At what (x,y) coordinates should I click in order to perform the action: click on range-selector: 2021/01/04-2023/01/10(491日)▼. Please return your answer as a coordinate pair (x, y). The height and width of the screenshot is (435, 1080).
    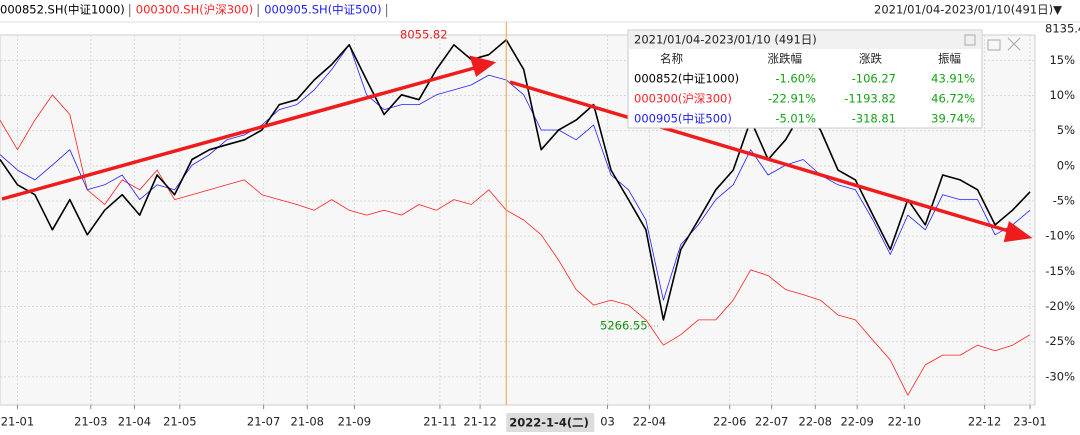
    Looking at the image, I should click on (968, 10).